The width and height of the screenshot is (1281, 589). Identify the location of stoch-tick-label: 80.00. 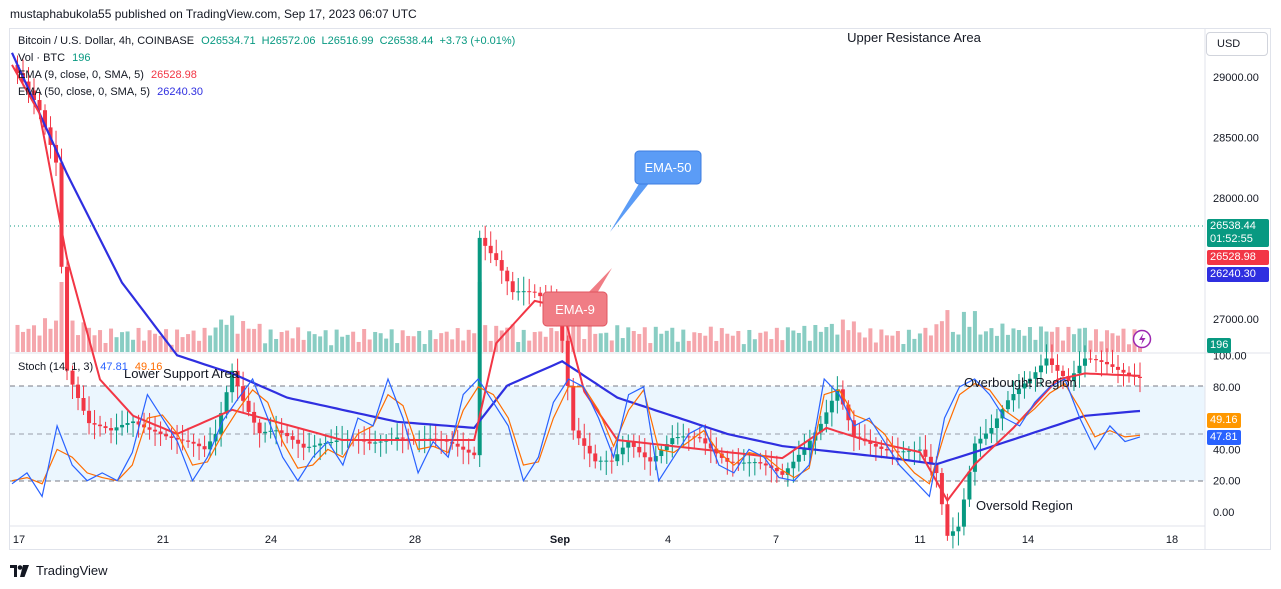
(1227, 388).